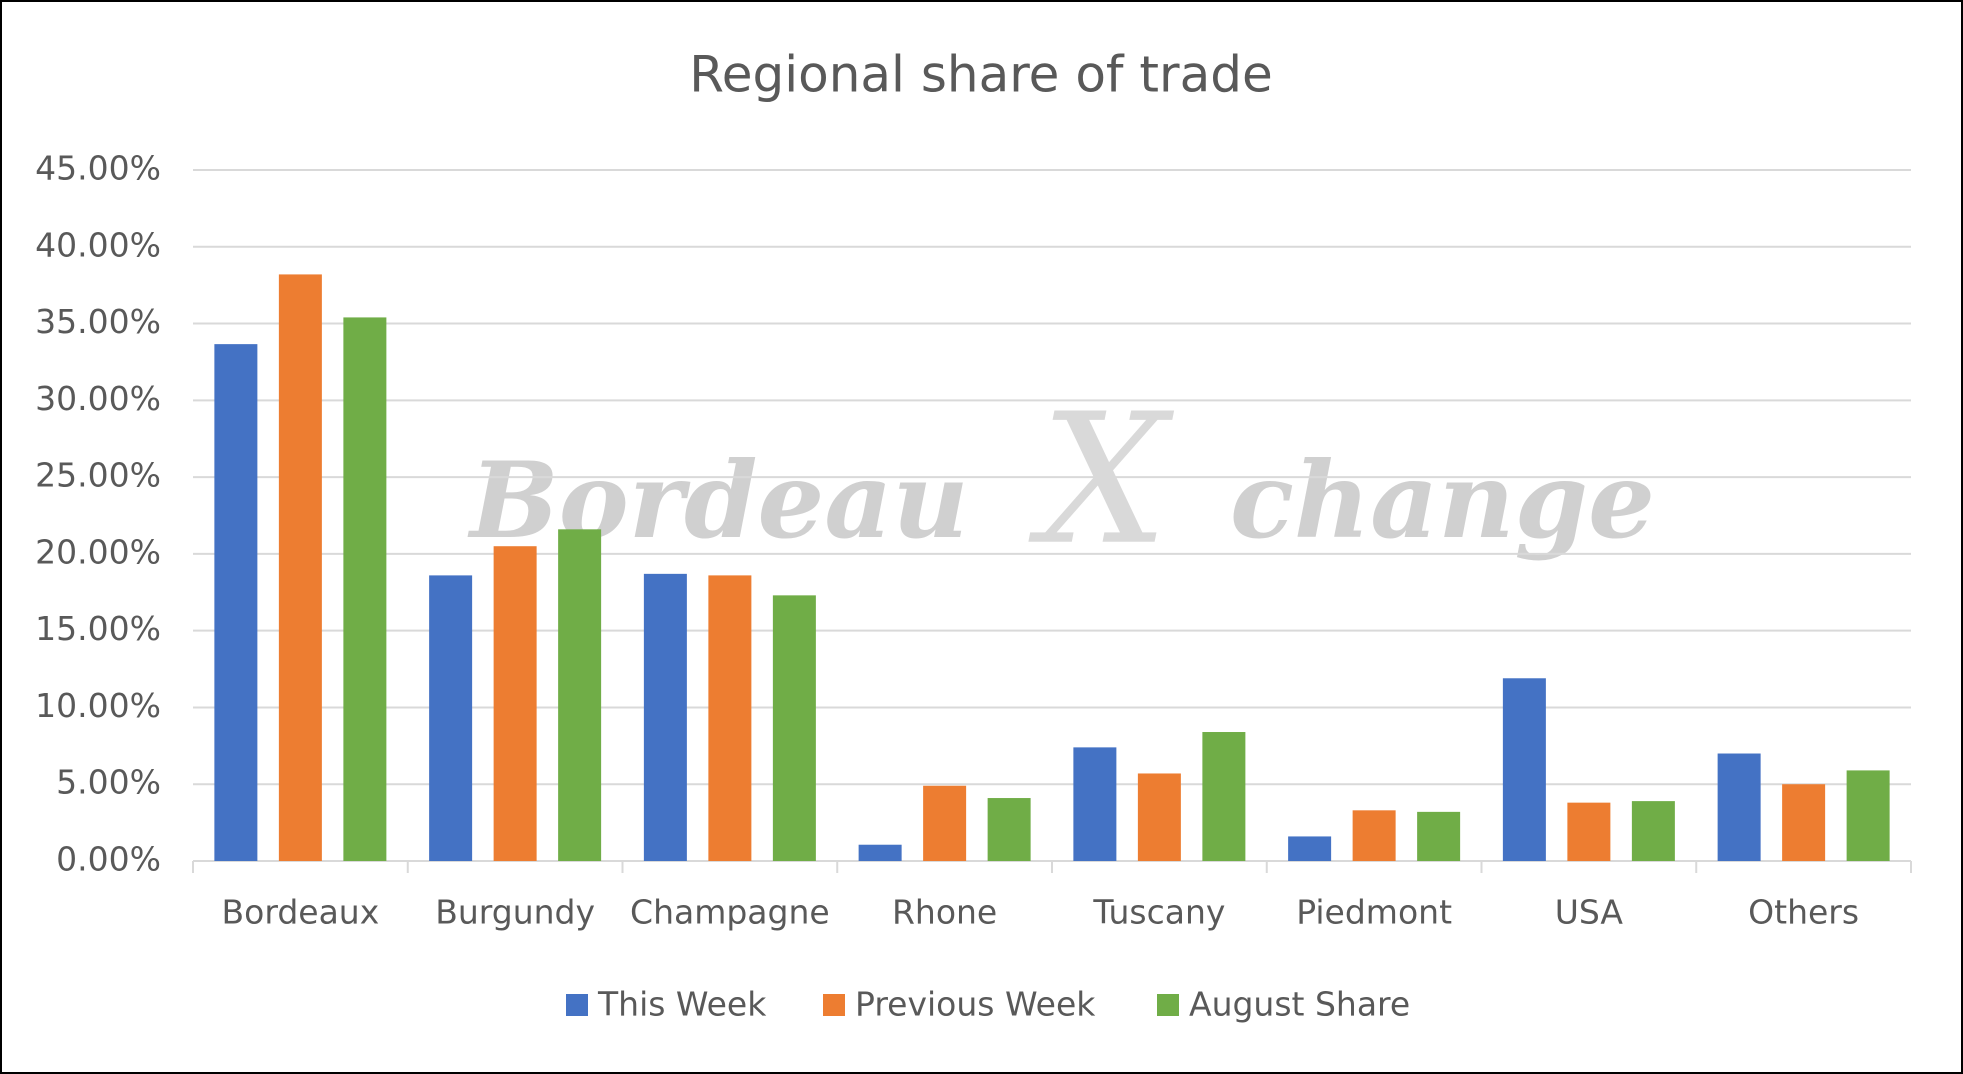  I want to click on chart-title: Regional share of trade, so click(980, 75).